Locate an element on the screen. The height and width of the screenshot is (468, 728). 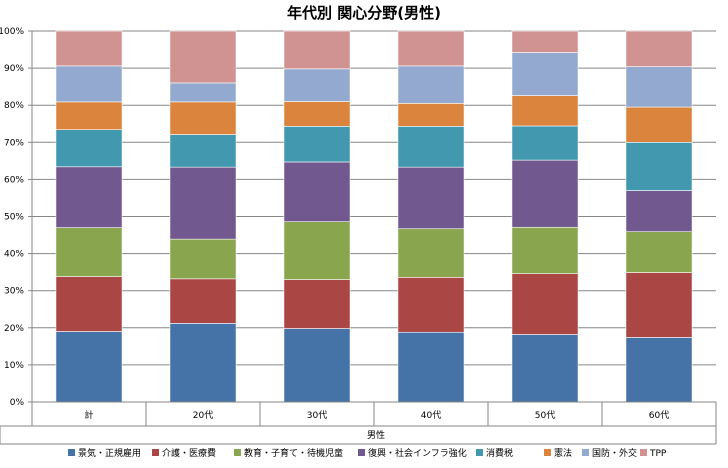
legend-label: 介護・医療費 is located at coordinates (189, 453).